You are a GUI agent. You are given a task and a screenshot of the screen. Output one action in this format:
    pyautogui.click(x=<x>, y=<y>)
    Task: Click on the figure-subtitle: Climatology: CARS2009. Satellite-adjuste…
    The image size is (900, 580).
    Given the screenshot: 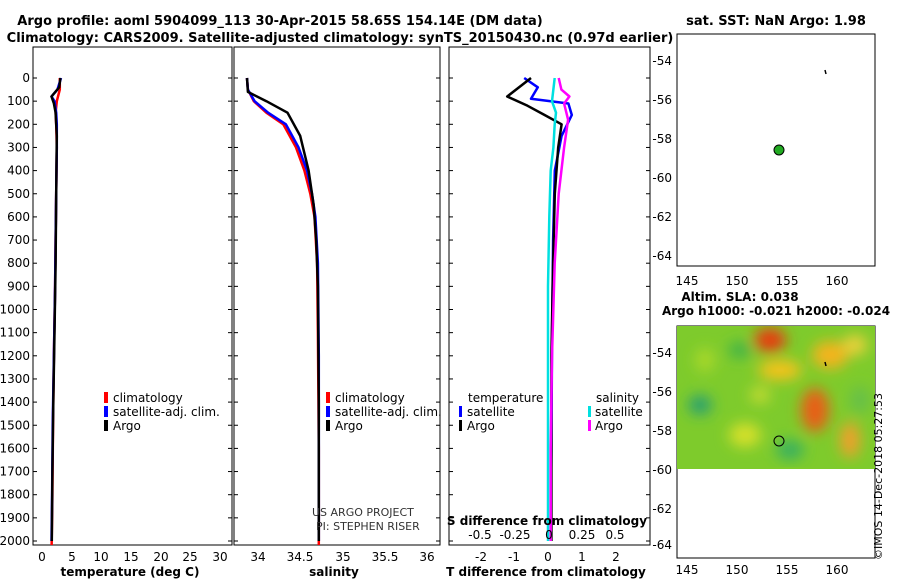 What is the action you would take?
    pyautogui.click(x=340, y=38)
    